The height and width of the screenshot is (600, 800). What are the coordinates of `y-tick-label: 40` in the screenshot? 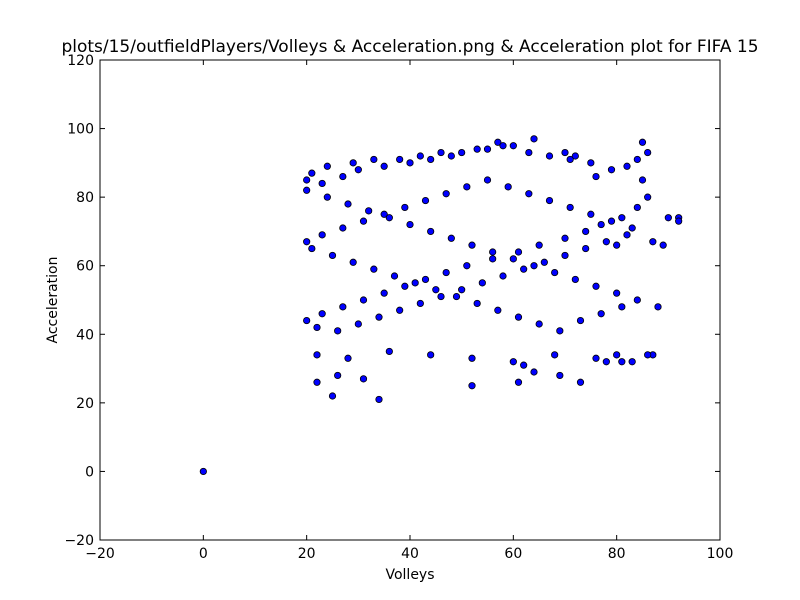 It's located at (85, 335).